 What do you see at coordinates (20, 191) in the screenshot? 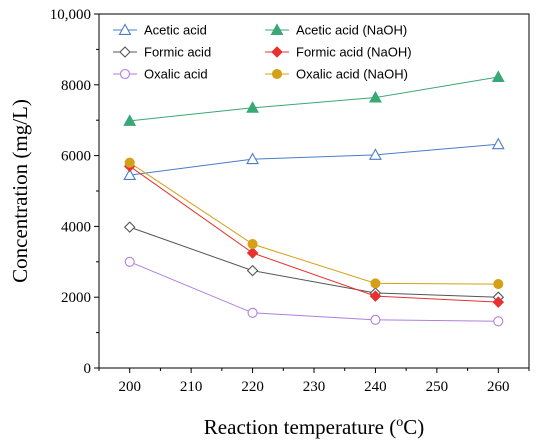
I see `y-axis-title: Concentration (mg/L)` at bounding box center [20, 191].